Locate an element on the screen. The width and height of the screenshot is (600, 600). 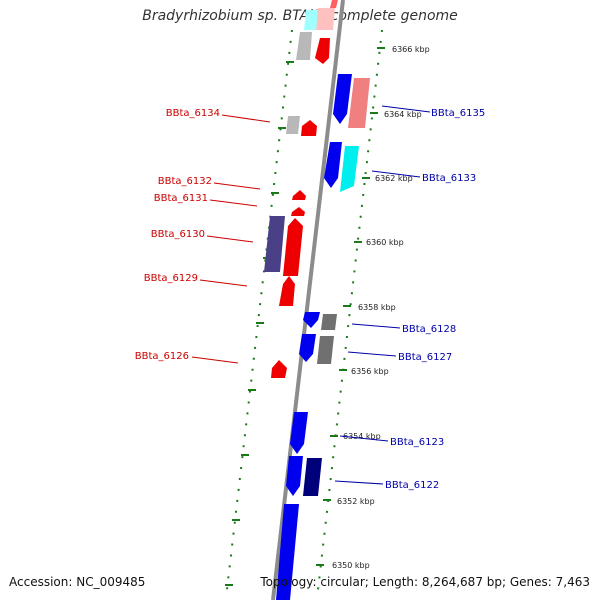
tick-label: 6350 kbp is located at coordinates (351, 565).